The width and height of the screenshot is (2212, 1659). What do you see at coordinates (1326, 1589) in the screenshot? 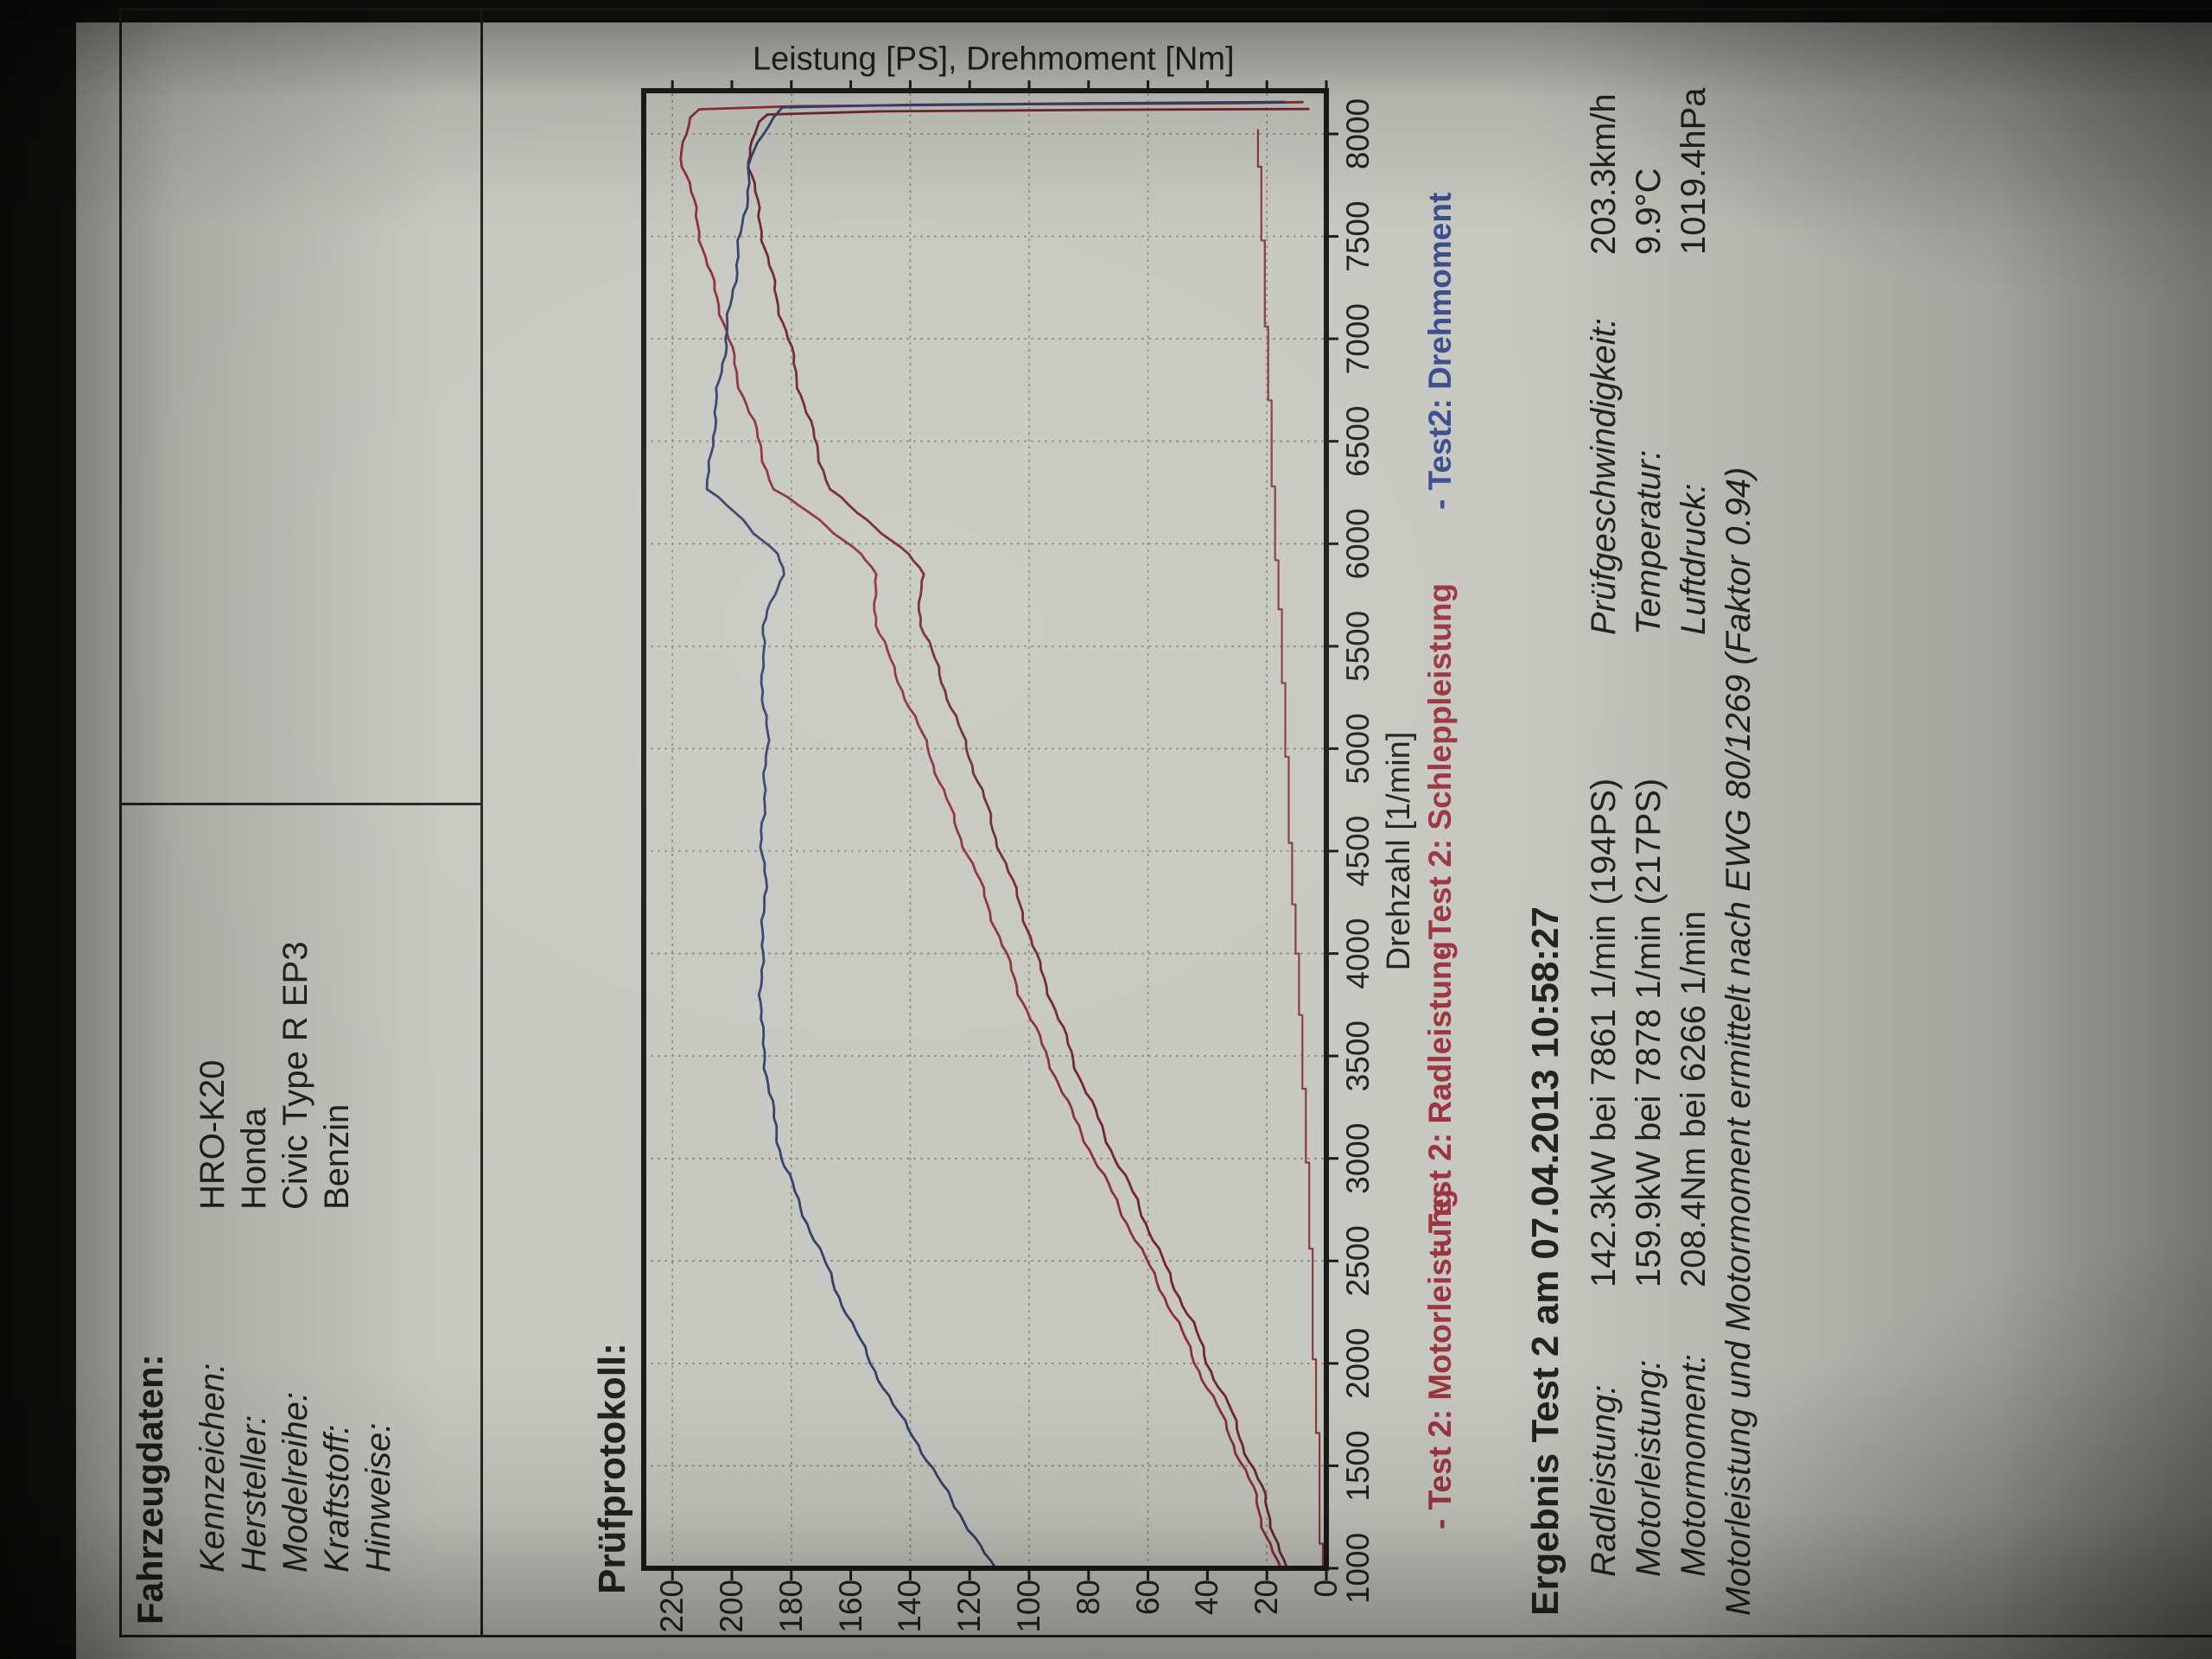
I see `y-tick-label-0: 0` at bounding box center [1326, 1589].